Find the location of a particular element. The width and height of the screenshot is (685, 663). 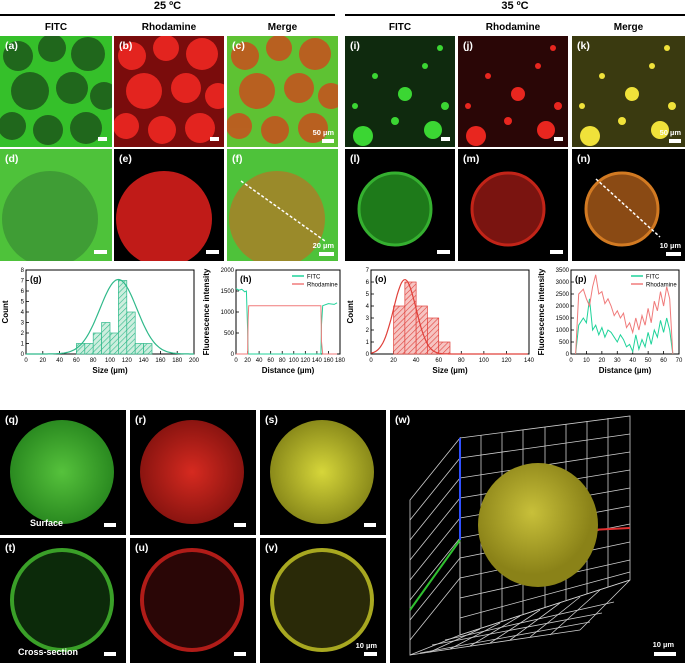

scale-bar-i is located at coordinates (445, 139).